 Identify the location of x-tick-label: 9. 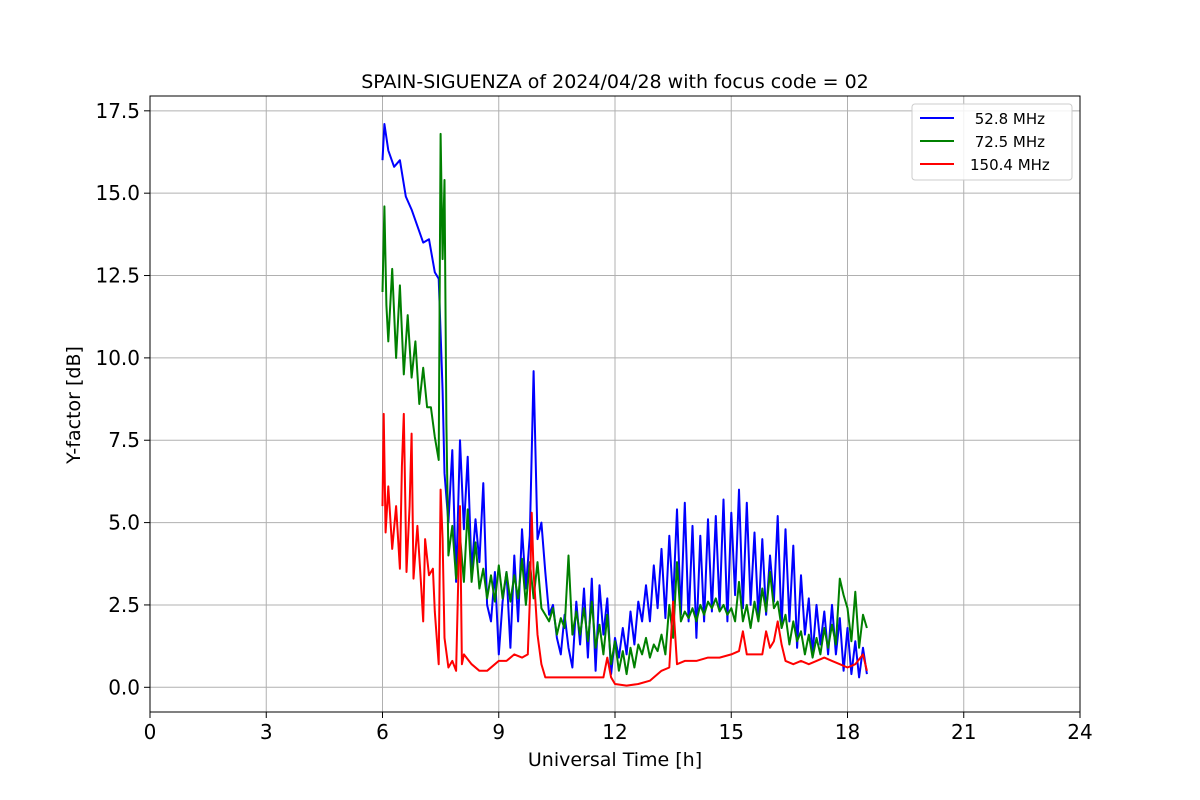
(498, 732).